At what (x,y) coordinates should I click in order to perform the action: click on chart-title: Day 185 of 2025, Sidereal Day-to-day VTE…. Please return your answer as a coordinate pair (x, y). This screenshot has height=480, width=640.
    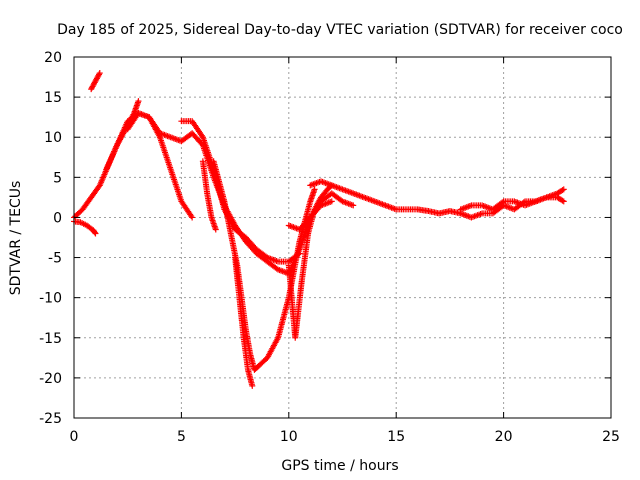
    Looking at the image, I should click on (340, 30).